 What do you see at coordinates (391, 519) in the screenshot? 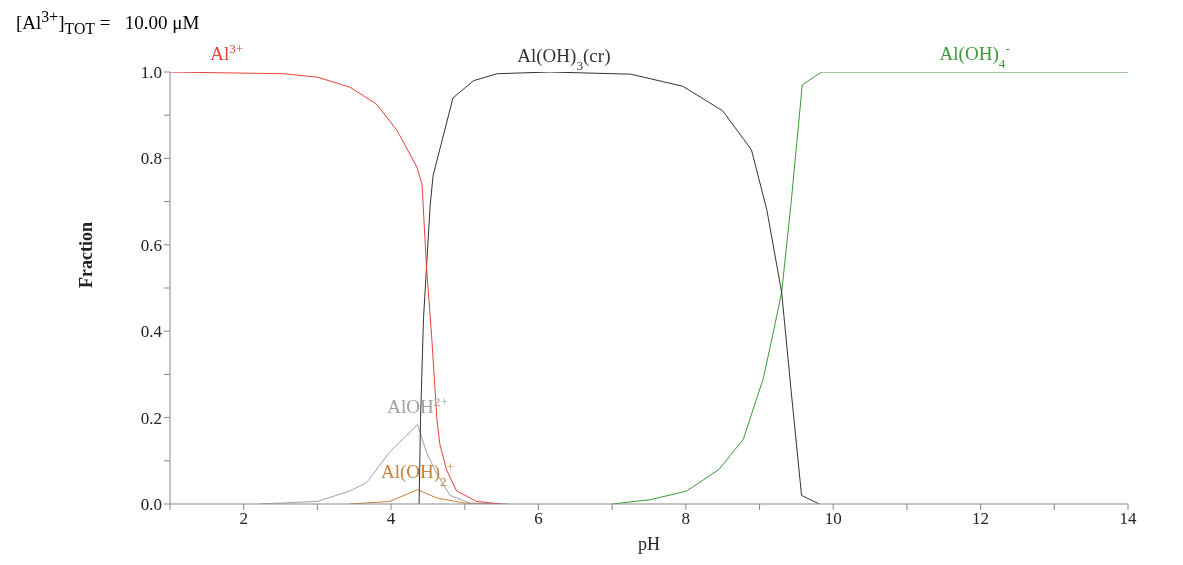
I see `x-tick-label: 4` at bounding box center [391, 519].